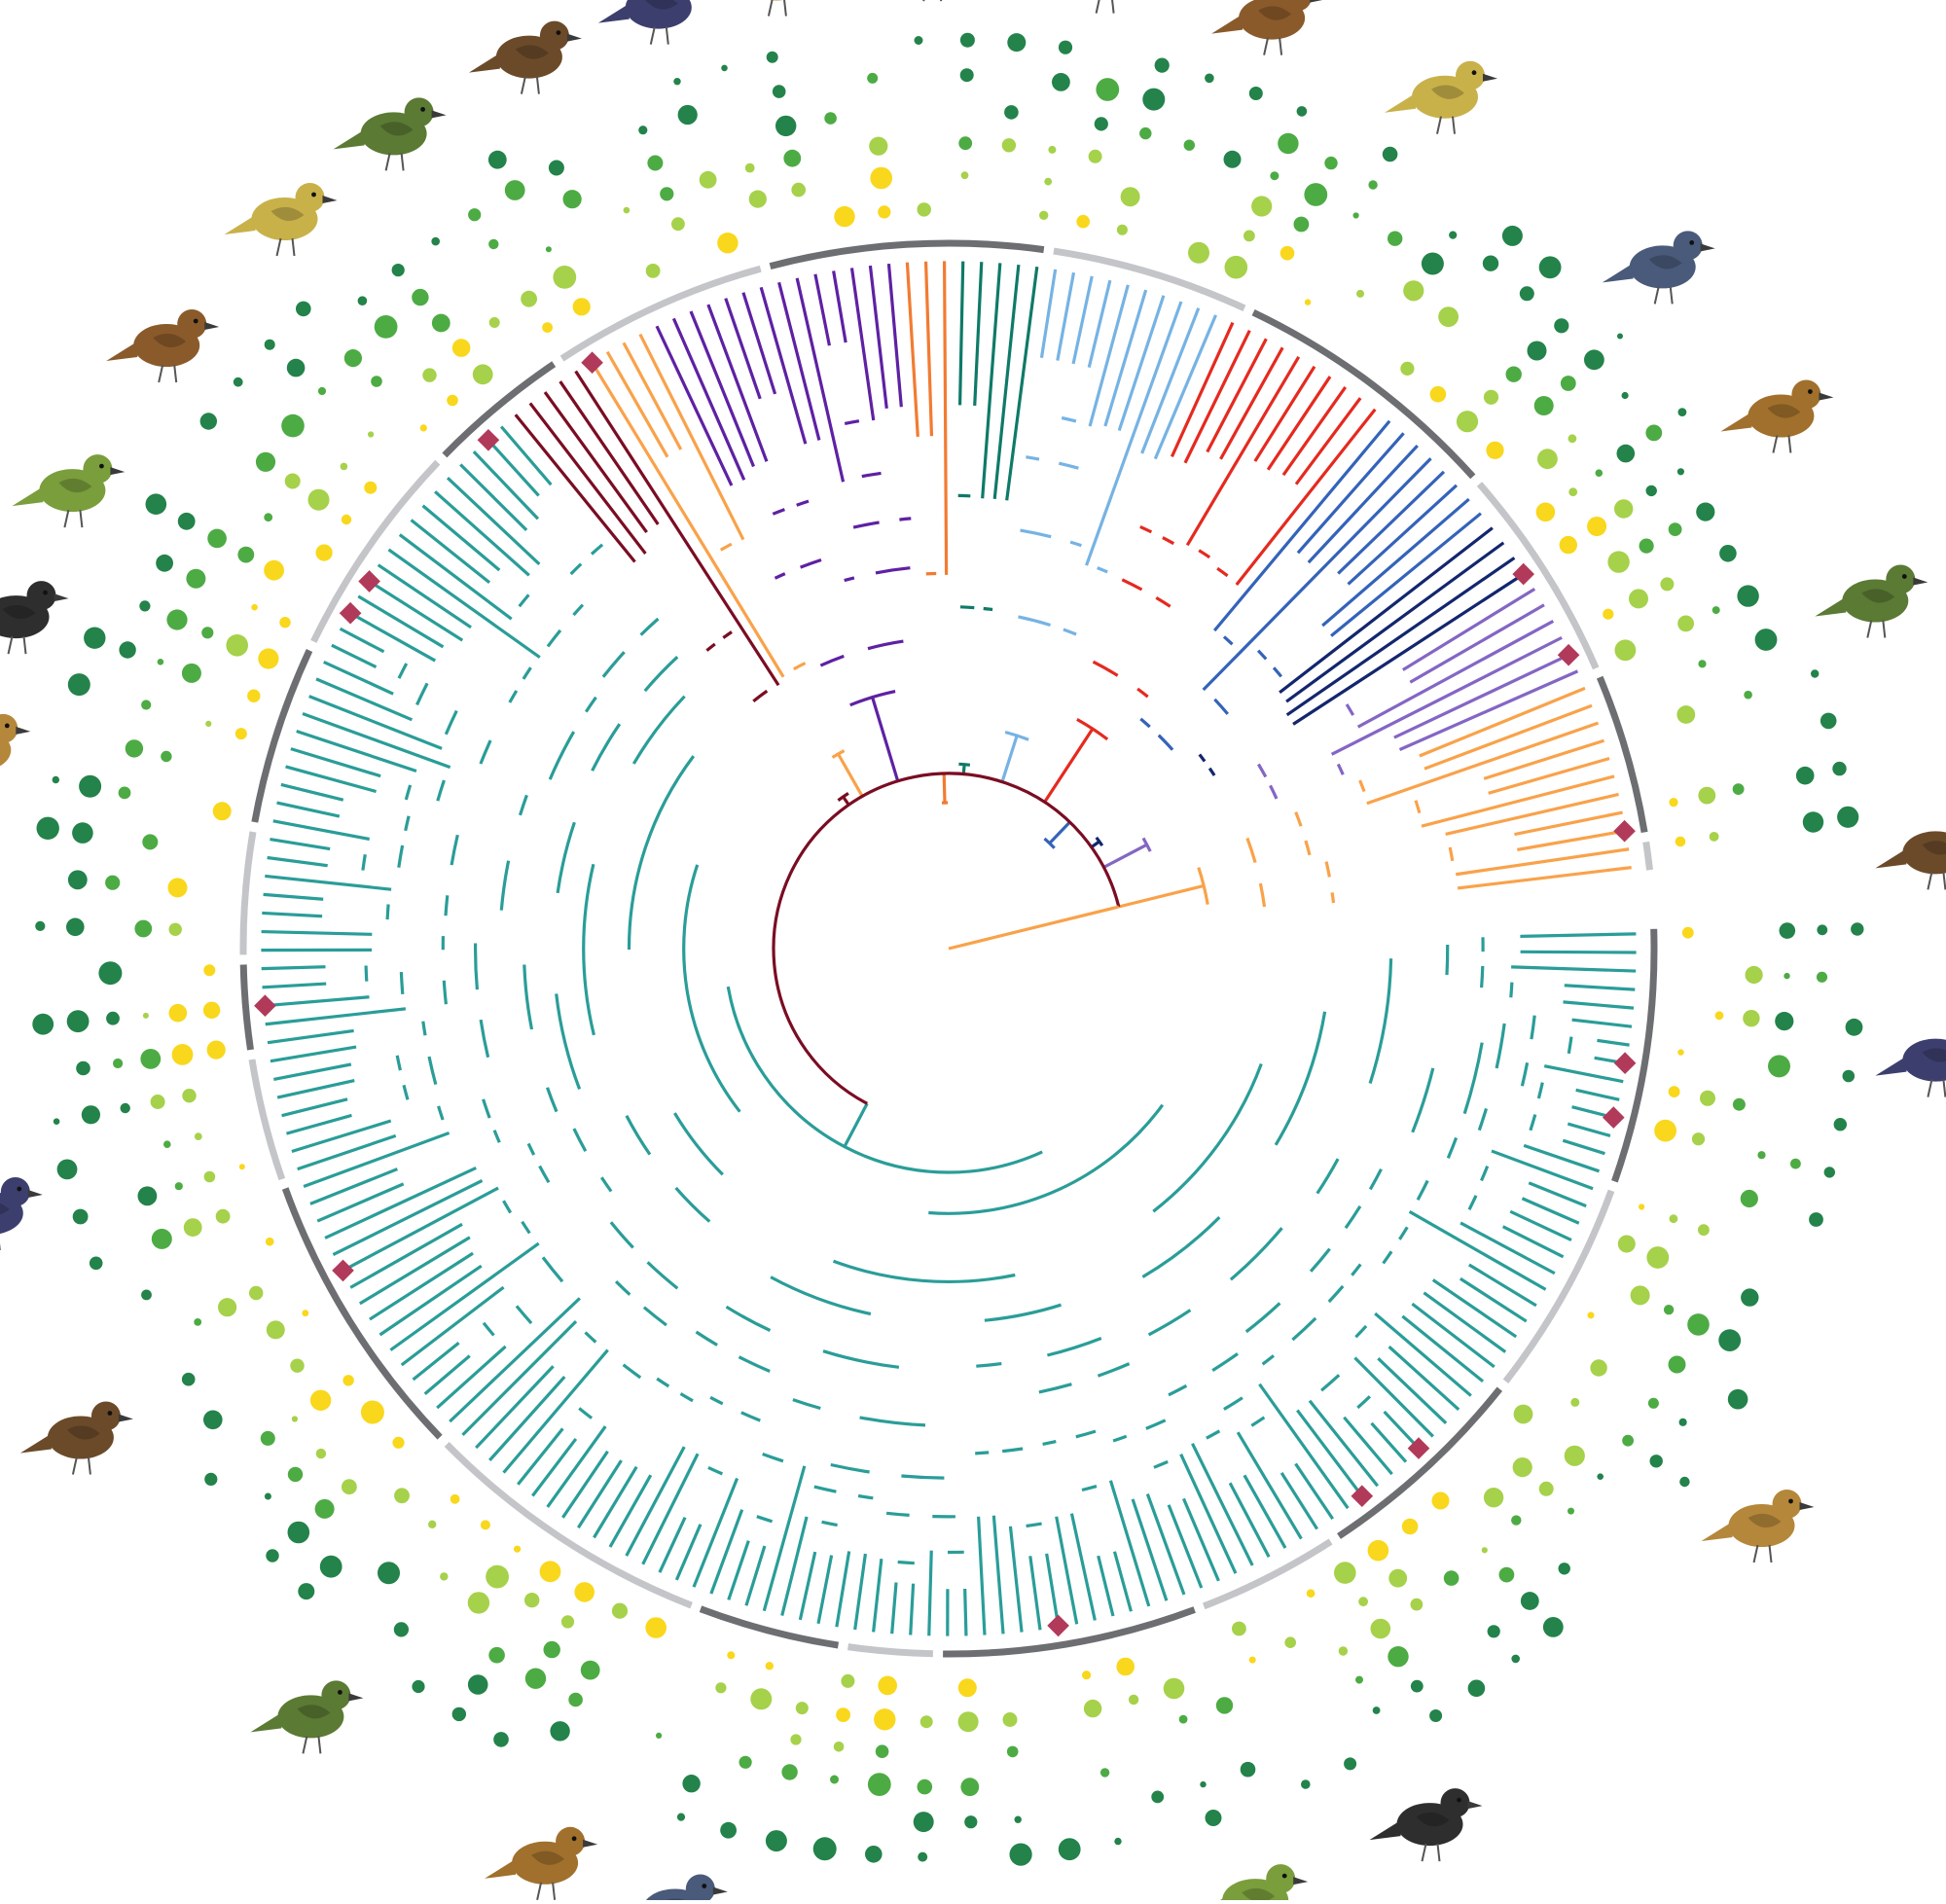  What do you see at coordinates (722, 389) in the screenshot?
I see `clade-purple-tip-branch` at bounding box center [722, 389].